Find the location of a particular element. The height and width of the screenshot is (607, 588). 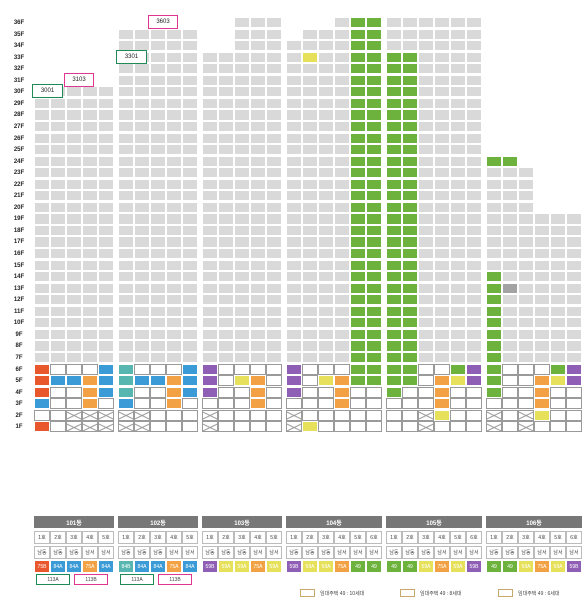

unit-type-cell: 49 is located at coordinates (374, 566).